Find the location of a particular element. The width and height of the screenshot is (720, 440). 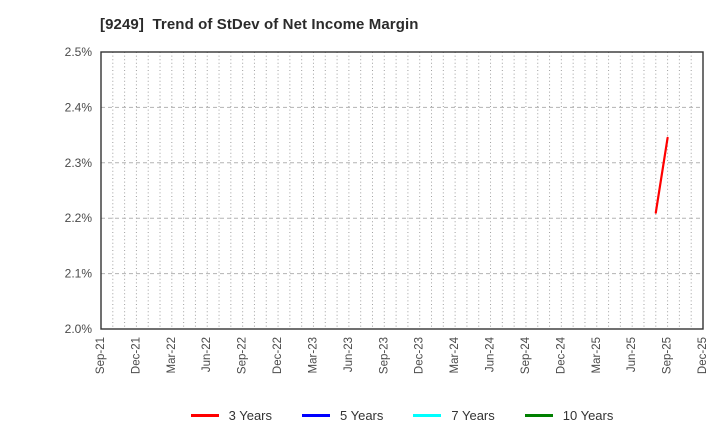

y-tick-label: 2.2% is located at coordinates (79, 218).